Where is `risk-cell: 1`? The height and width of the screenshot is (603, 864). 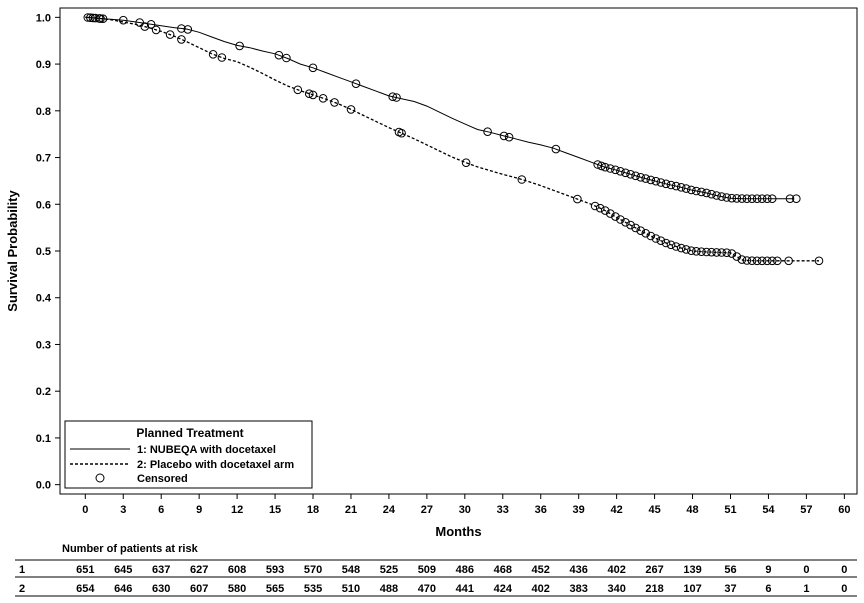
risk-cell: 1 is located at coordinates (806, 589).